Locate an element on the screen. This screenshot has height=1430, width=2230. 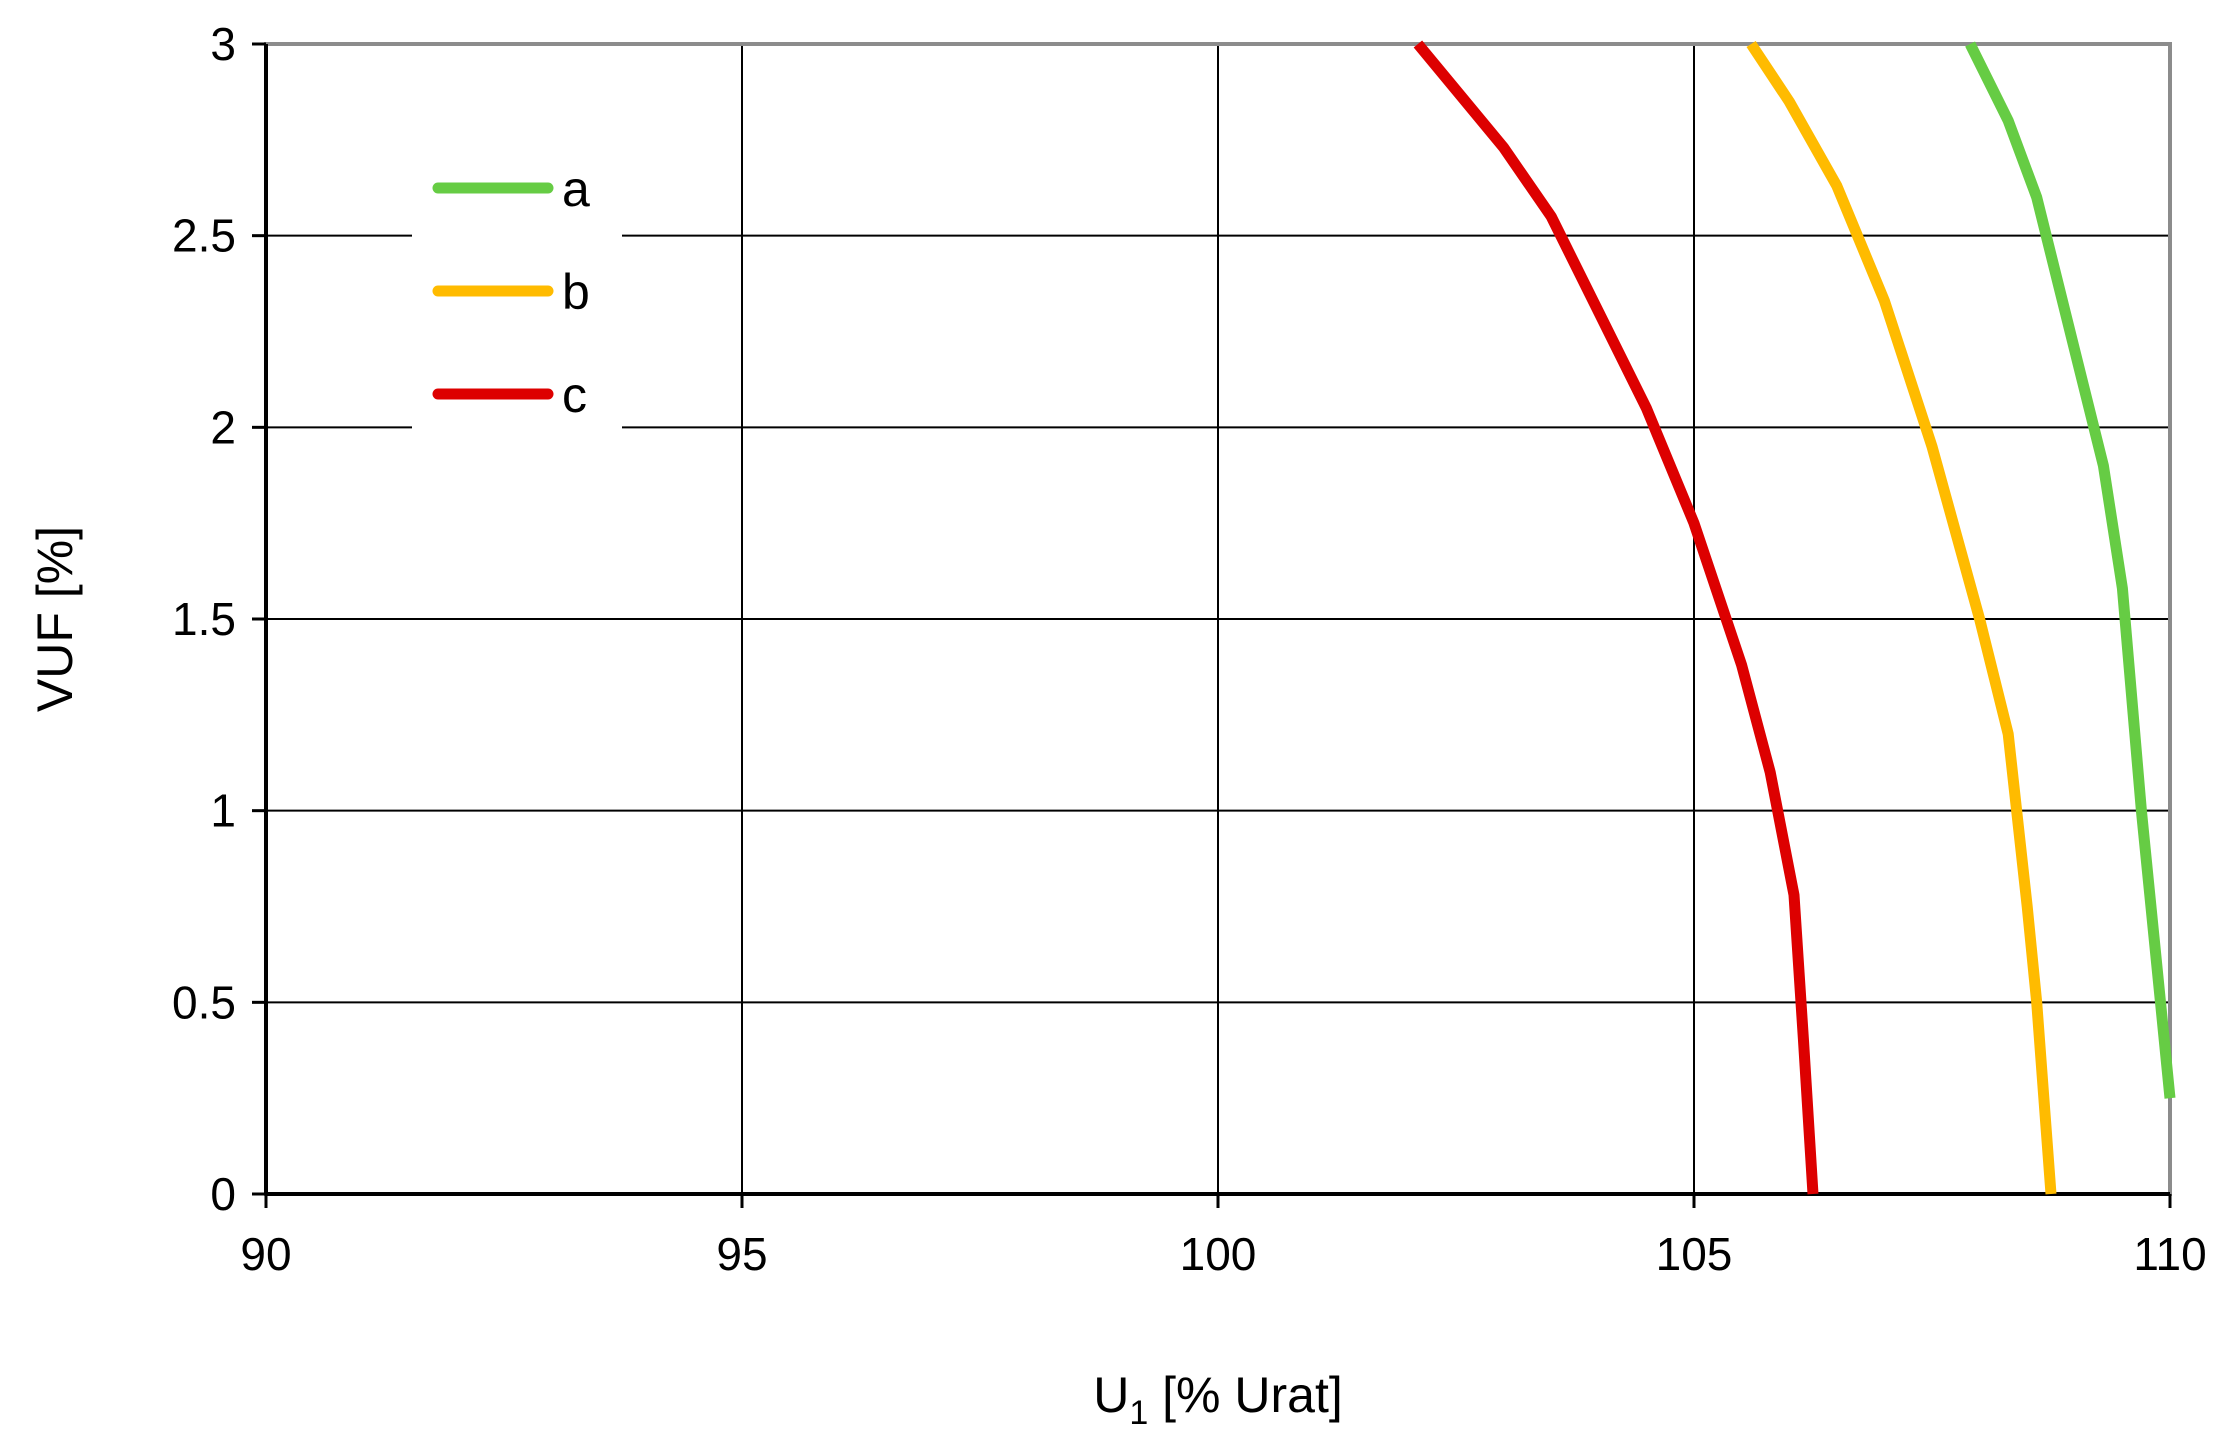
legend-label-c: c is located at coordinates (574, 395).